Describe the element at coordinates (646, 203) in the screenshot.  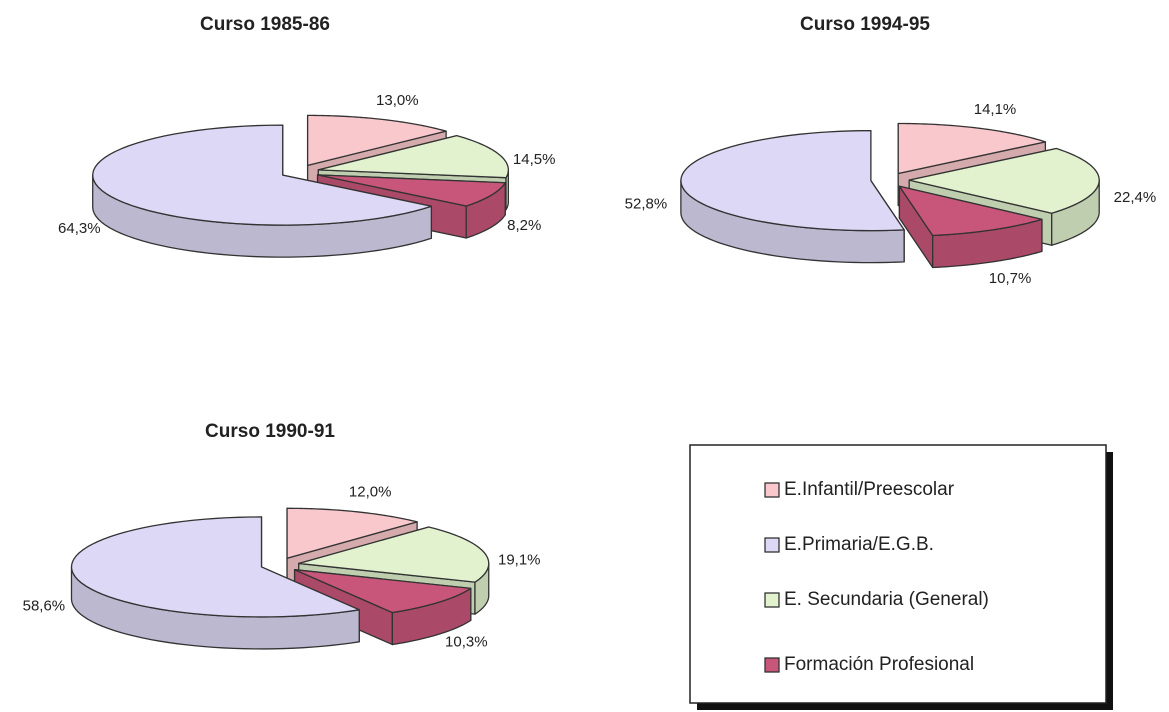
I see `data-label: 52,8%` at that location.